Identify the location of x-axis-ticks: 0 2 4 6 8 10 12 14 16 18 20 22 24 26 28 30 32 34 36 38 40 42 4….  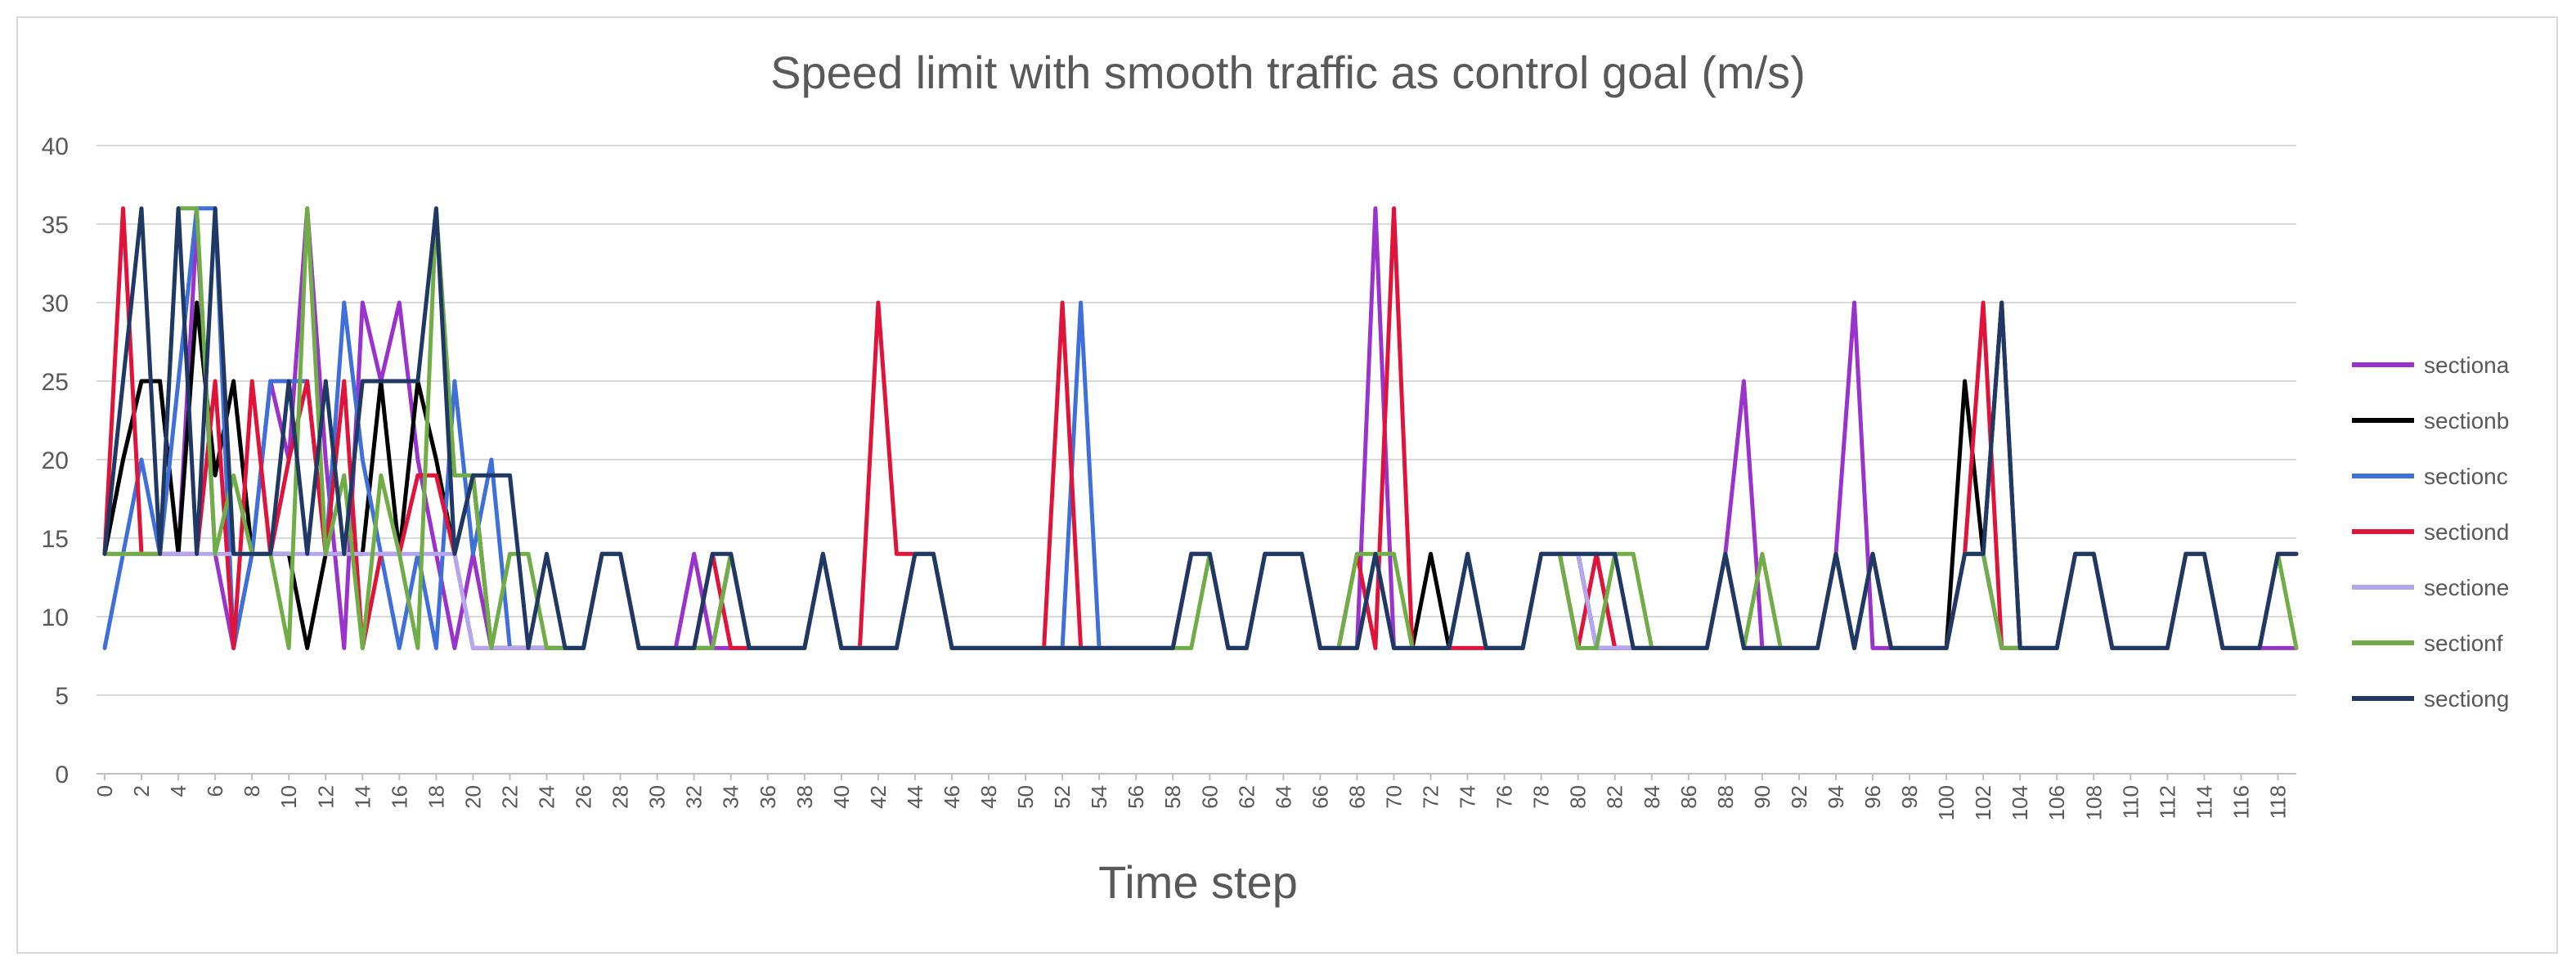
(1191, 797).